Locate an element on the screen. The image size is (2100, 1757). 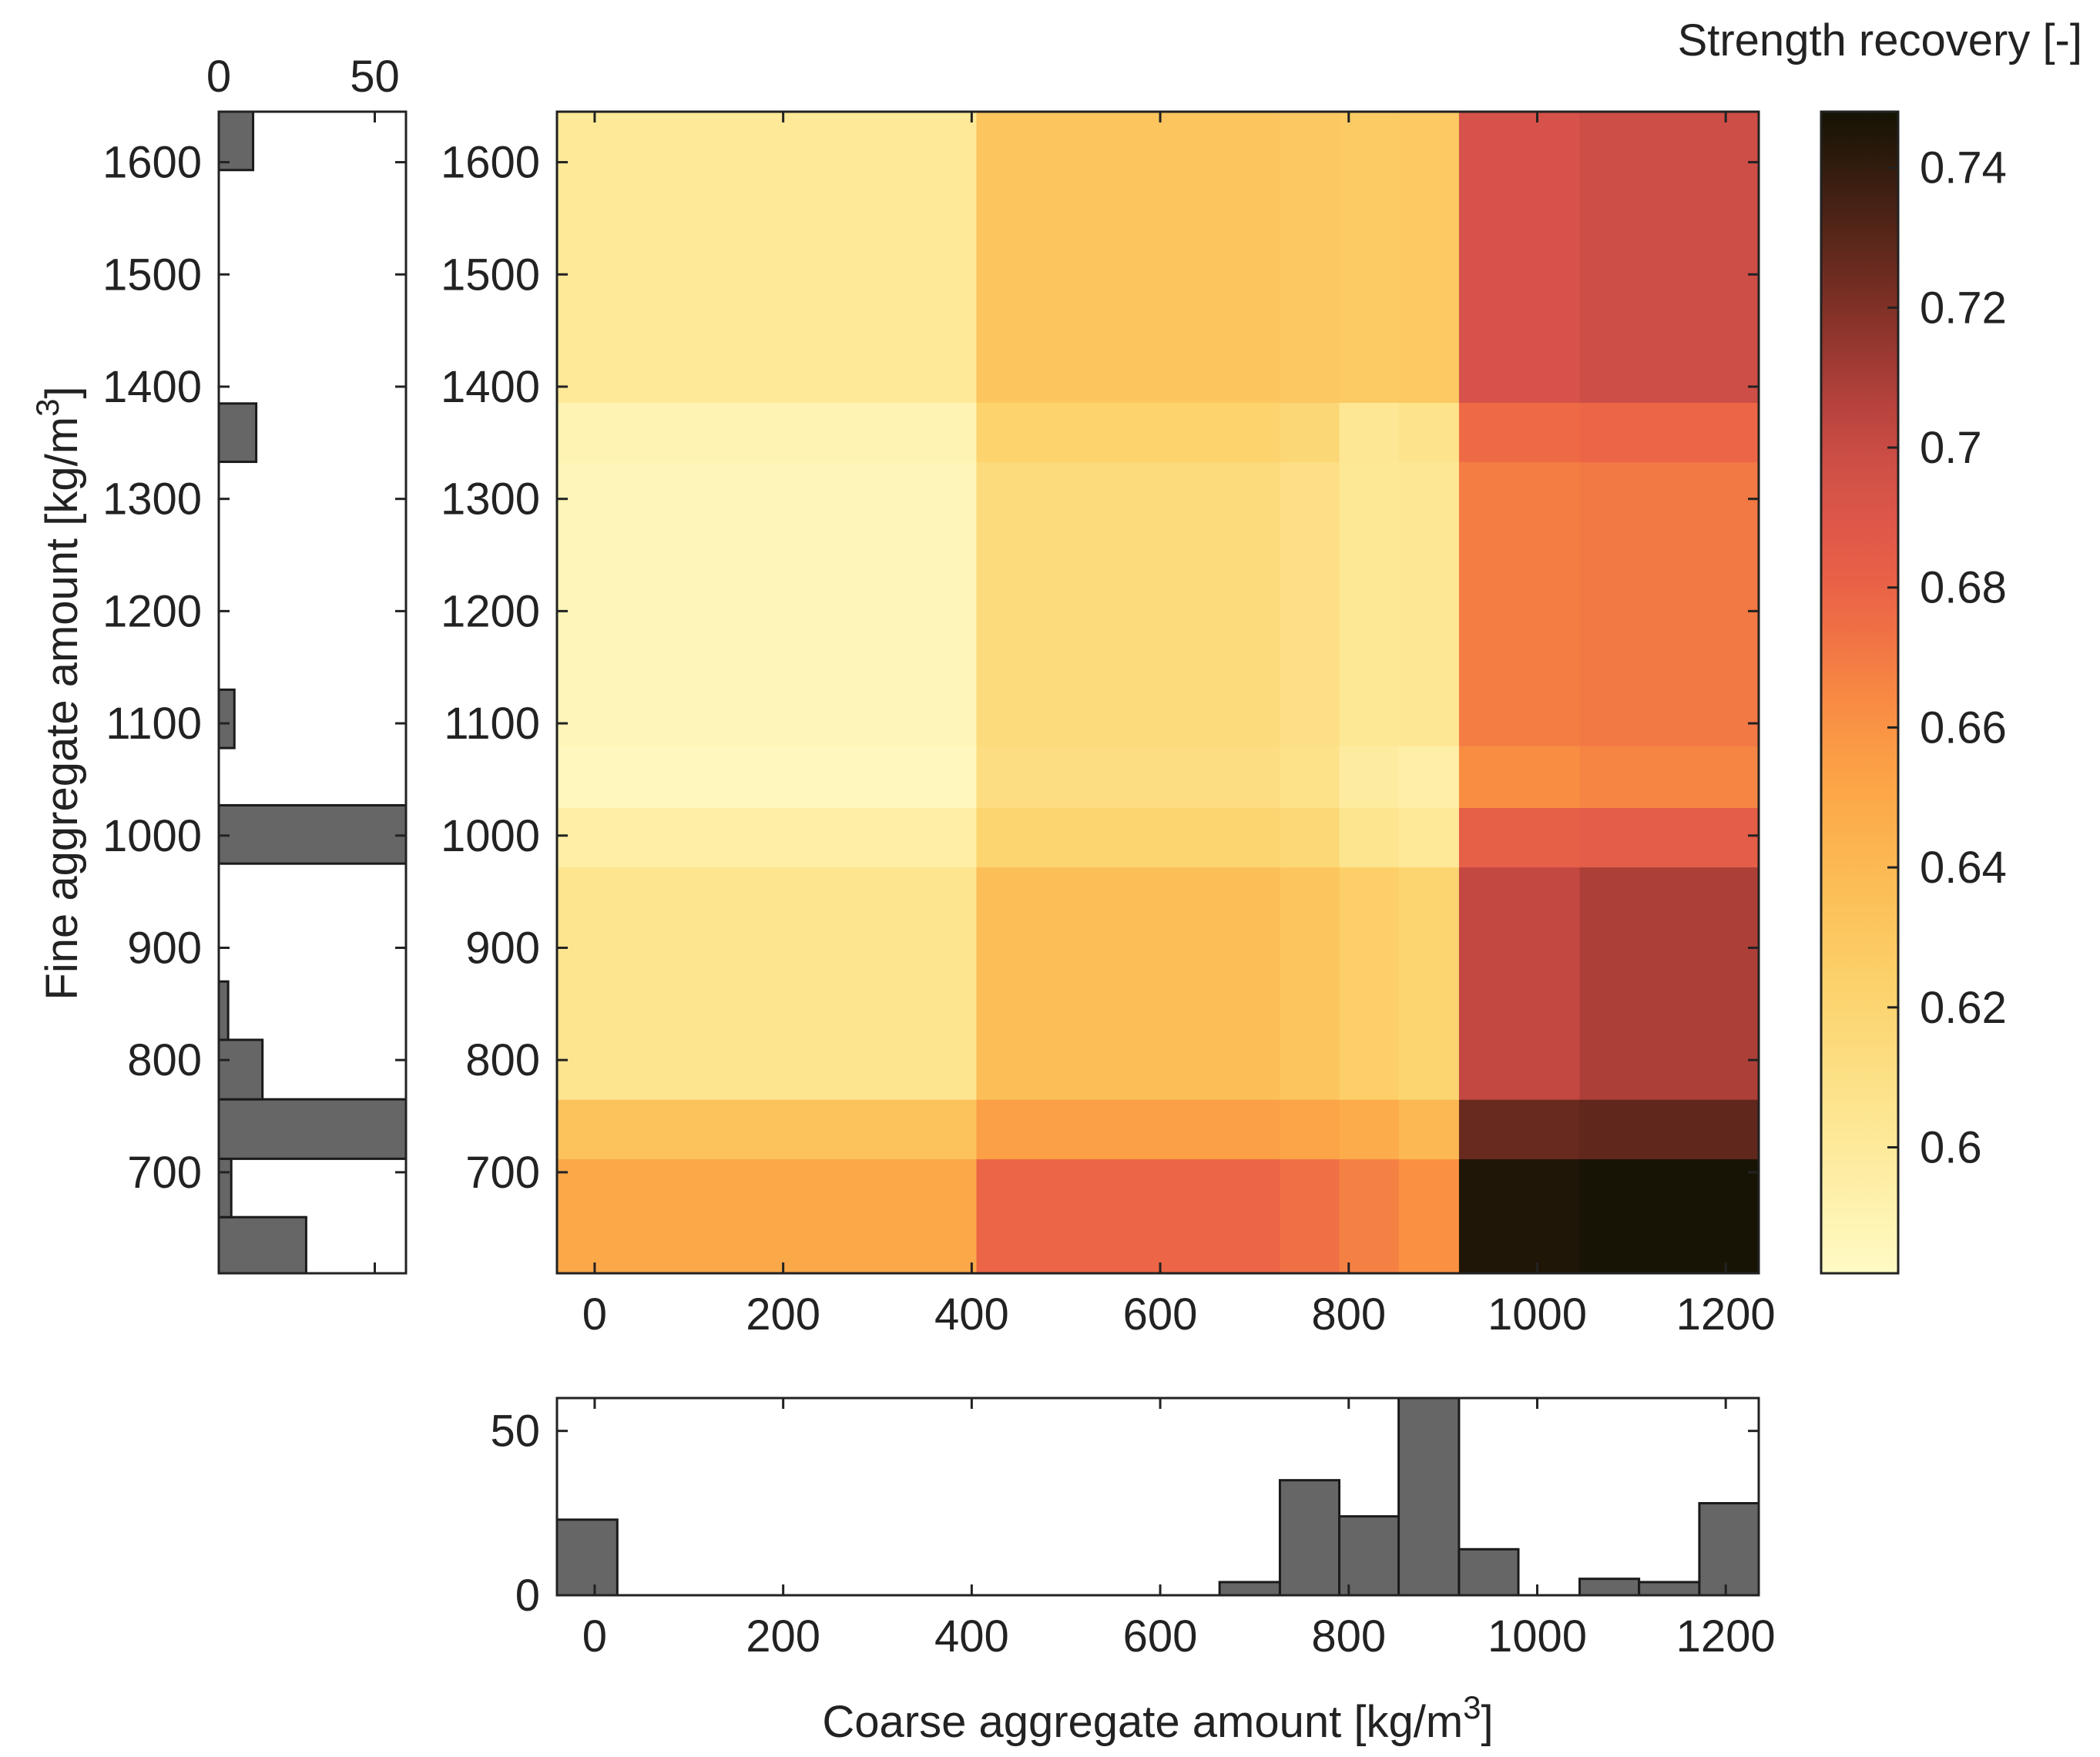
y-tick-label: 1500 is located at coordinates (490, 275).